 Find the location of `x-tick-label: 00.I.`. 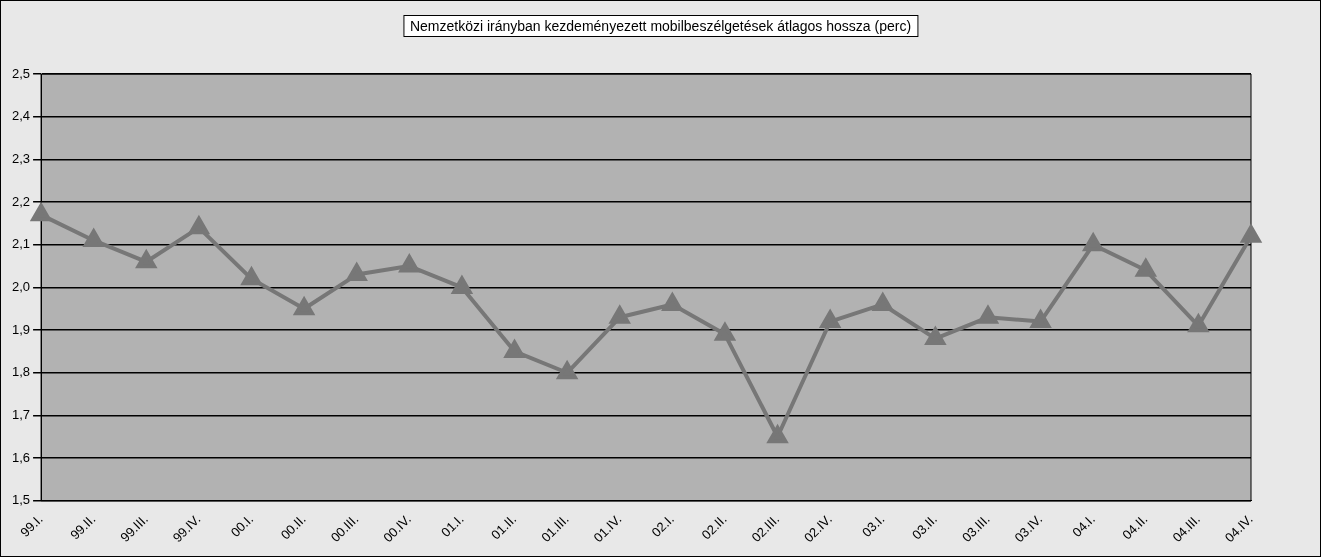

x-tick-label: 00.I. is located at coordinates (242, 525).